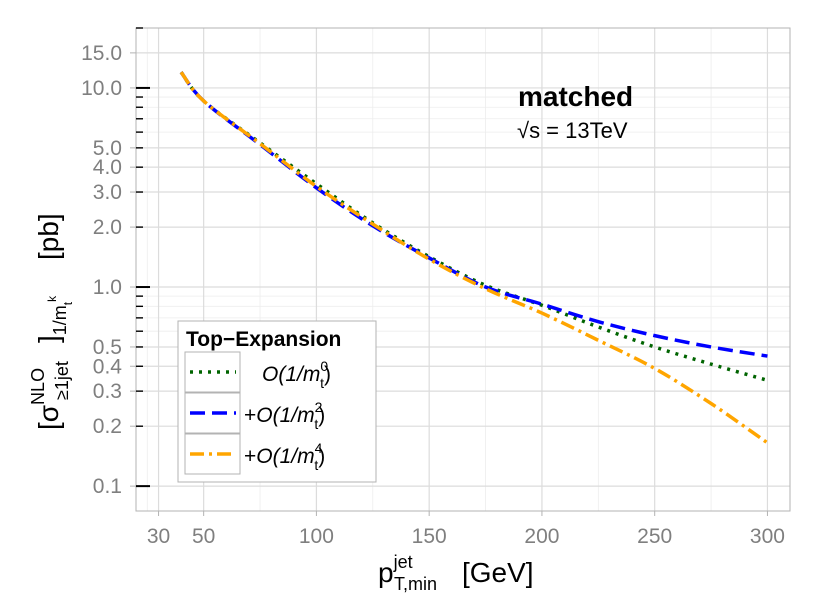  Describe the element at coordinates (107, 426) in the screenshot. I see `y-tick-label: 0.2` at that location.